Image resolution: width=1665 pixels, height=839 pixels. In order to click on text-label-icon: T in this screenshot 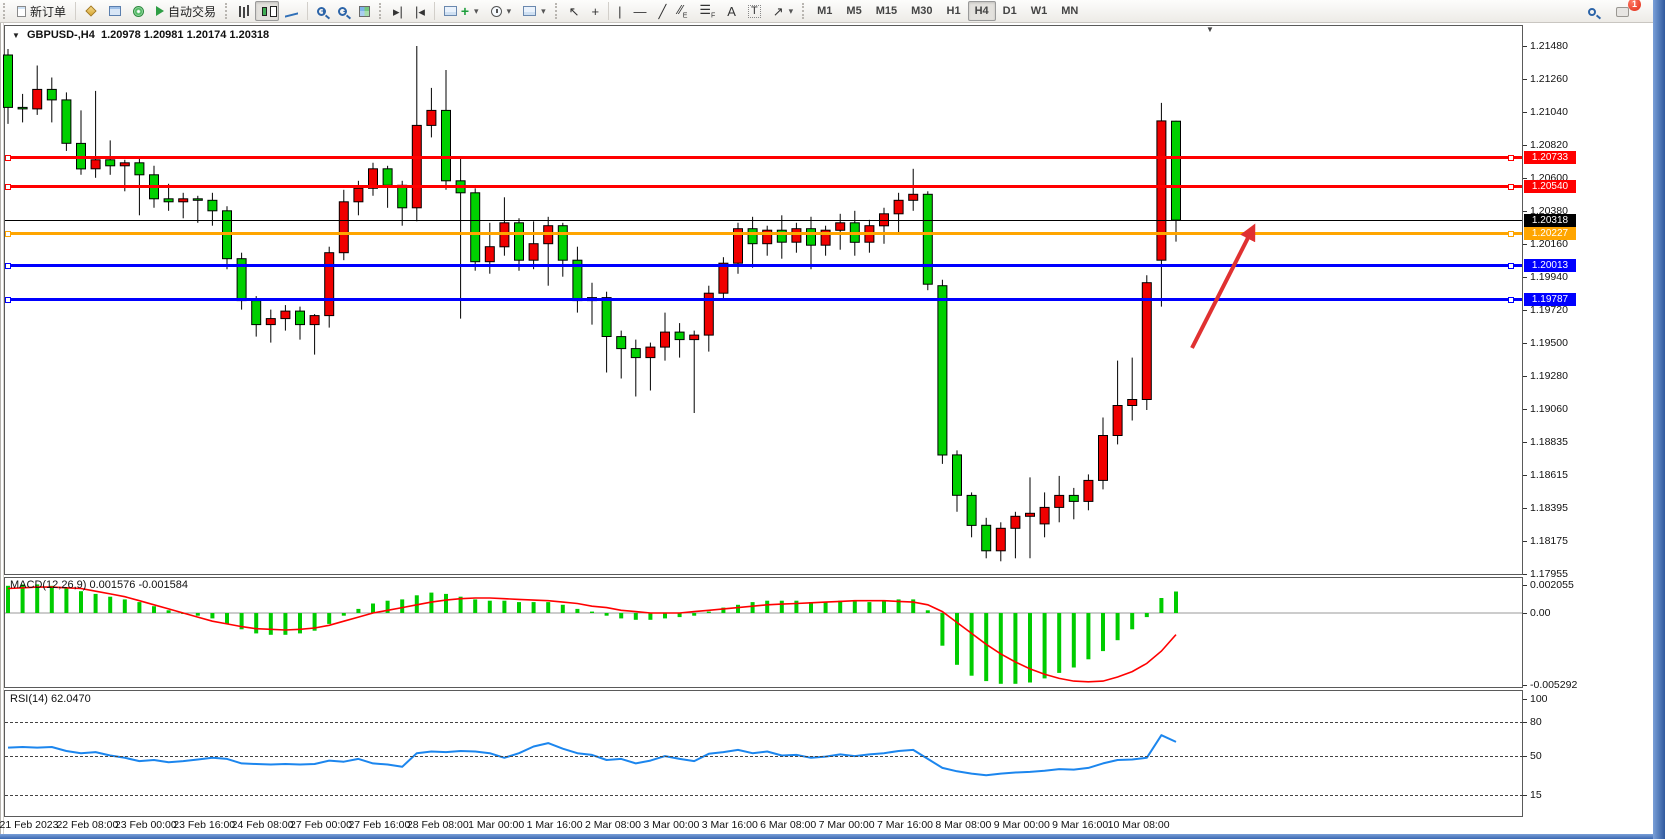, I will do `click(754, 11)`.